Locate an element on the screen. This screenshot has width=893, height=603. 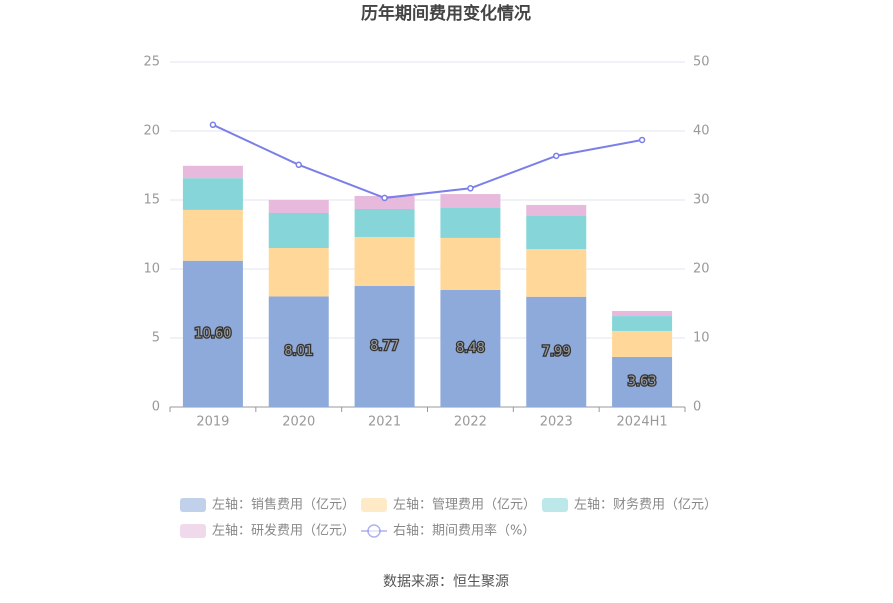
legend-label: 左轴：销售费用（亿元） is located at coordinates (283, 505).